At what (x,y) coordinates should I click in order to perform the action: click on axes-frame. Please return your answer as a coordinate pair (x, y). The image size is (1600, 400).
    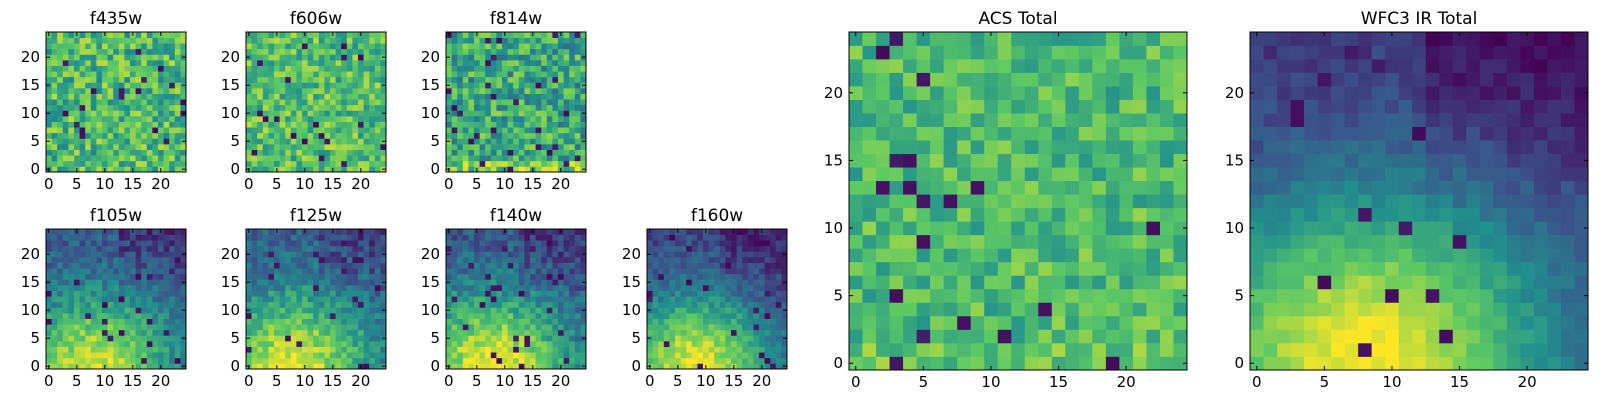
    Looking at the image, I should click on (316, 299).